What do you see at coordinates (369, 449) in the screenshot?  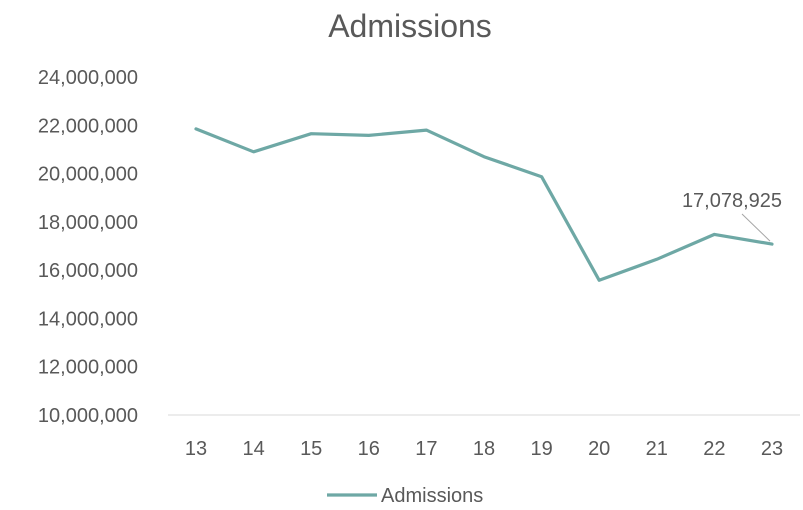 I see `x-tick-label: 16` at bounding box center [369, 449].